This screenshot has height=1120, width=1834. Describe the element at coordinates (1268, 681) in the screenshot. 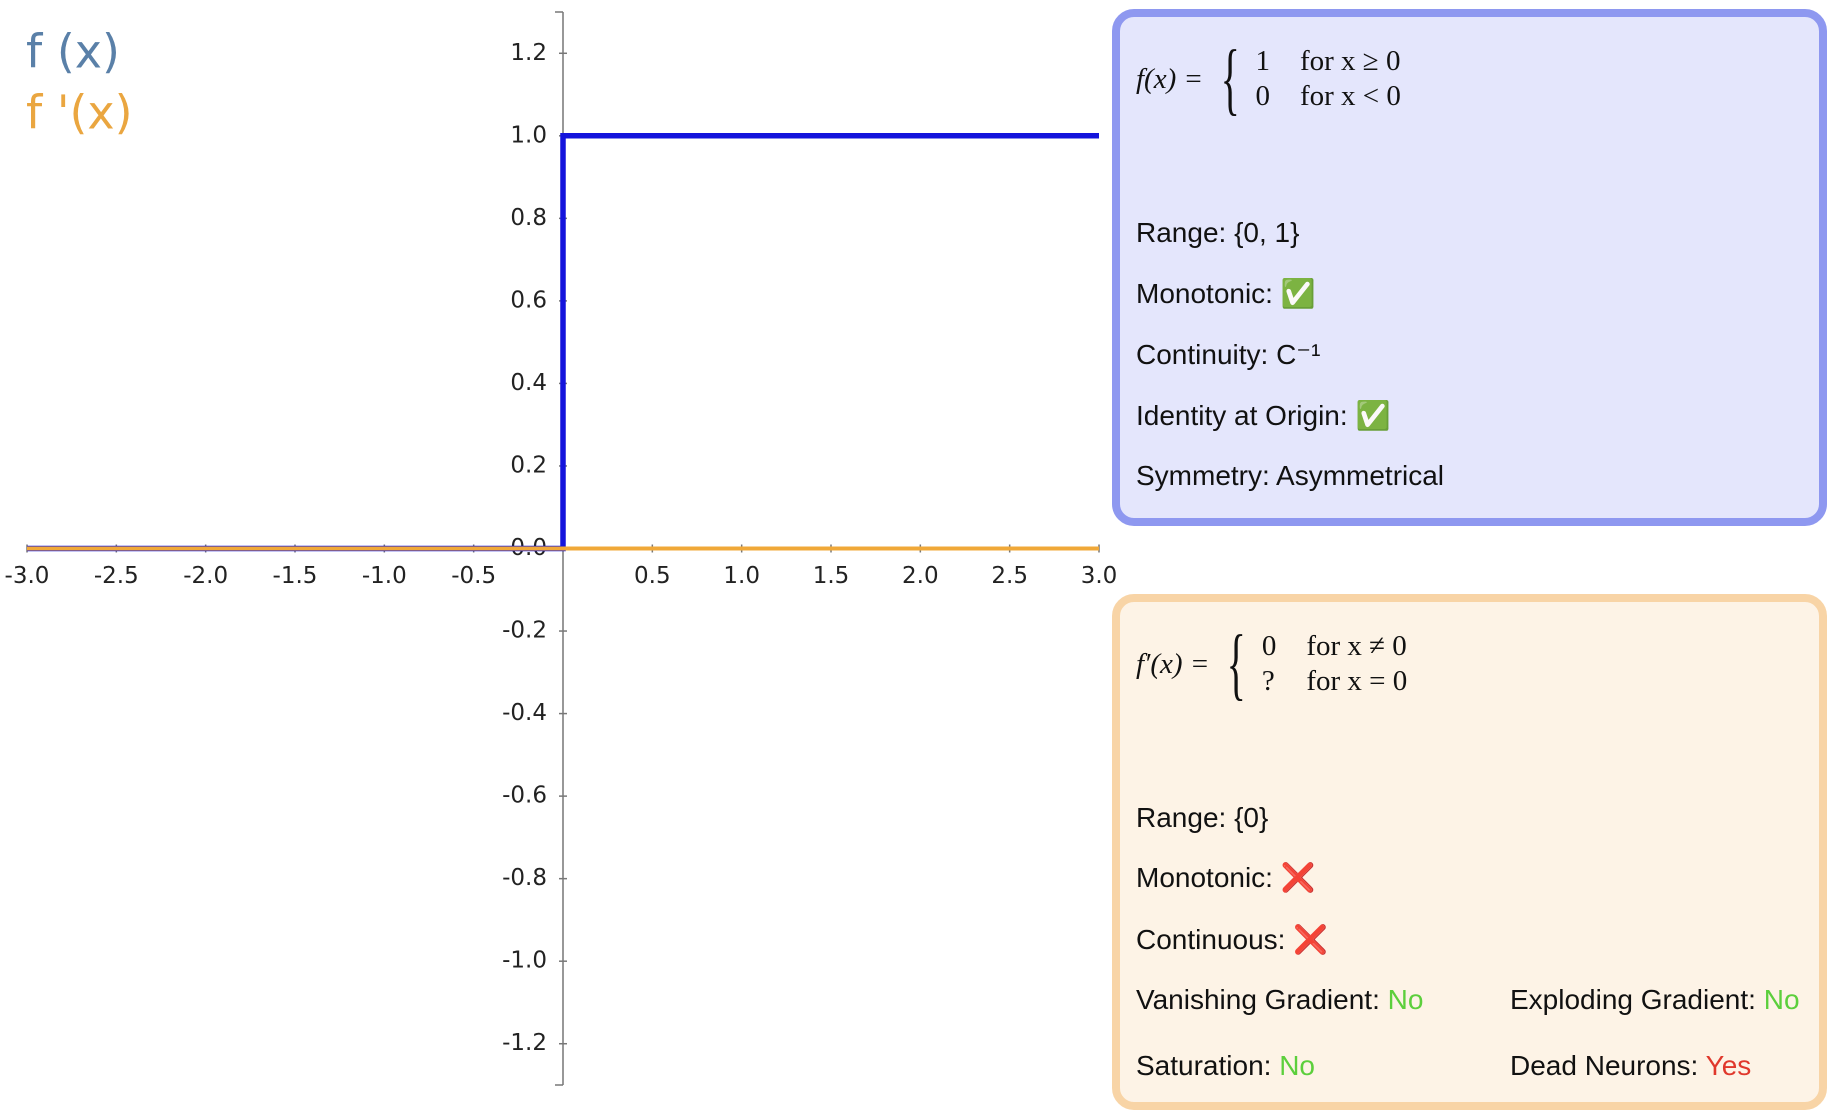

I see `case-value: ?` at that location.